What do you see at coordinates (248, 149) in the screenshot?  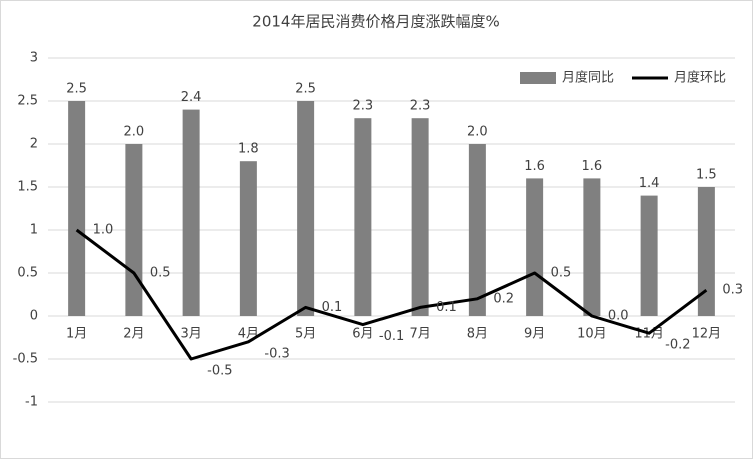 I see `bar-value-label: 1.8` at bounding box center [248, 149].